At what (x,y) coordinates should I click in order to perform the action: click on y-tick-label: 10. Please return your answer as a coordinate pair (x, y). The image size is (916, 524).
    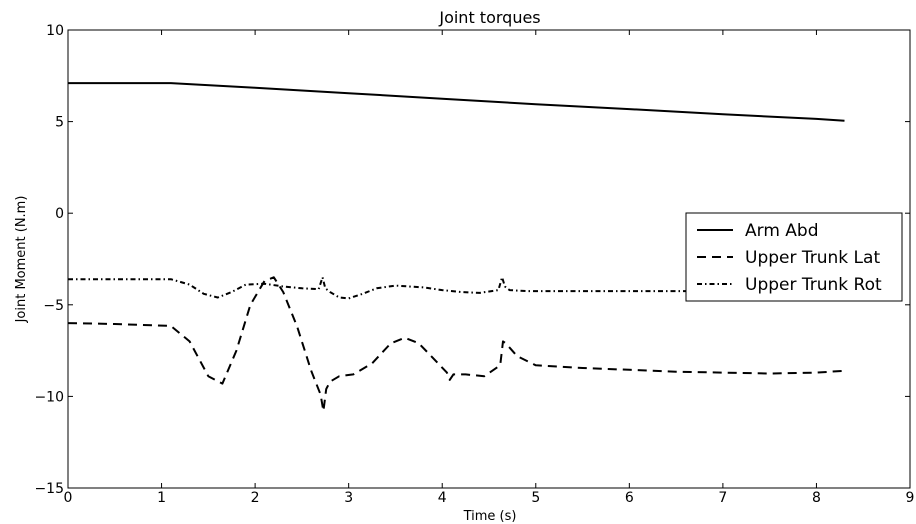
    Looking at the image, I should click on (55, 31).